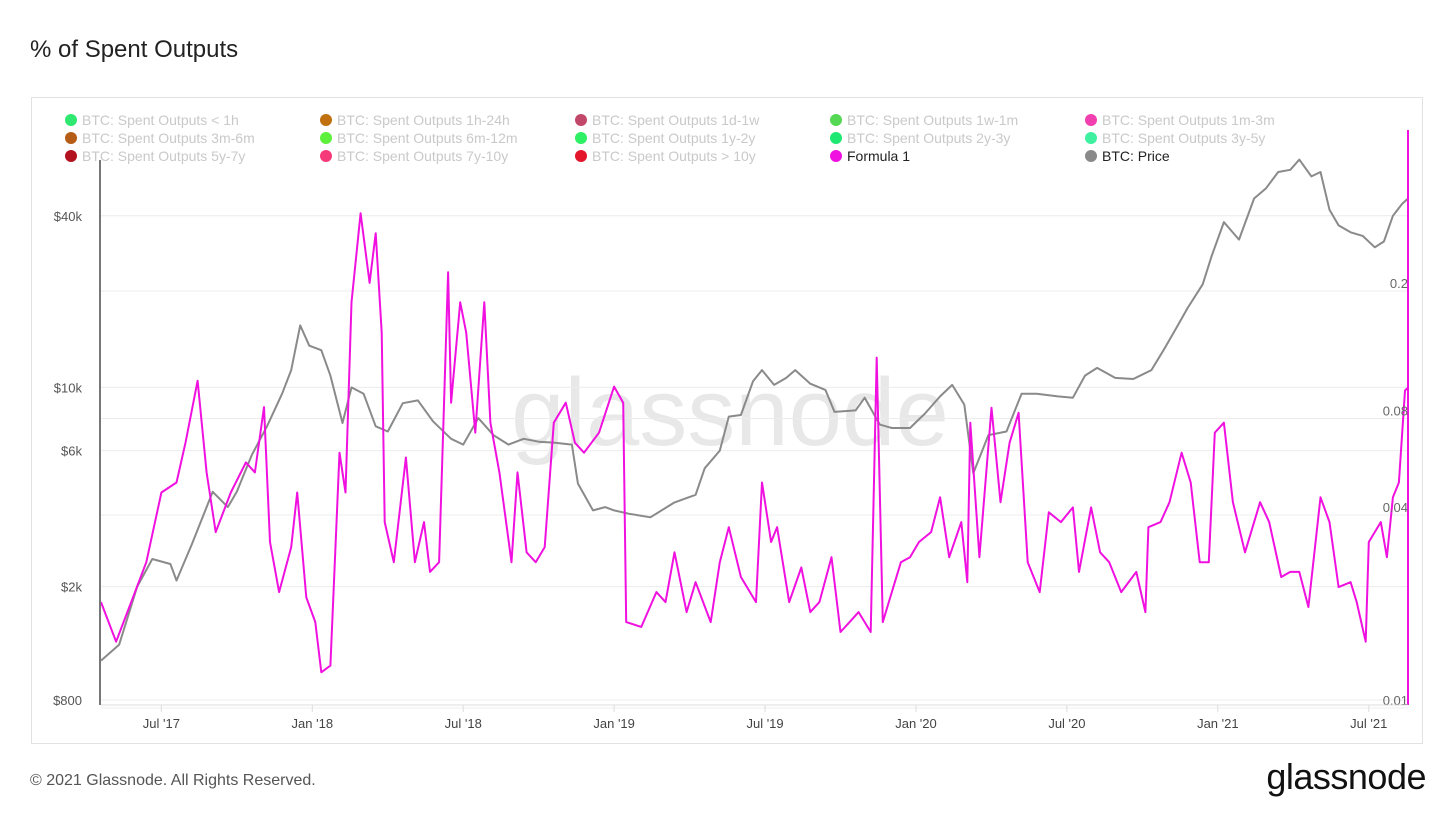 Image resolution: width=1456 pixels, height=819 pixels. I want to click on y-right-tick-label: 0.08, so click(1395, 411).